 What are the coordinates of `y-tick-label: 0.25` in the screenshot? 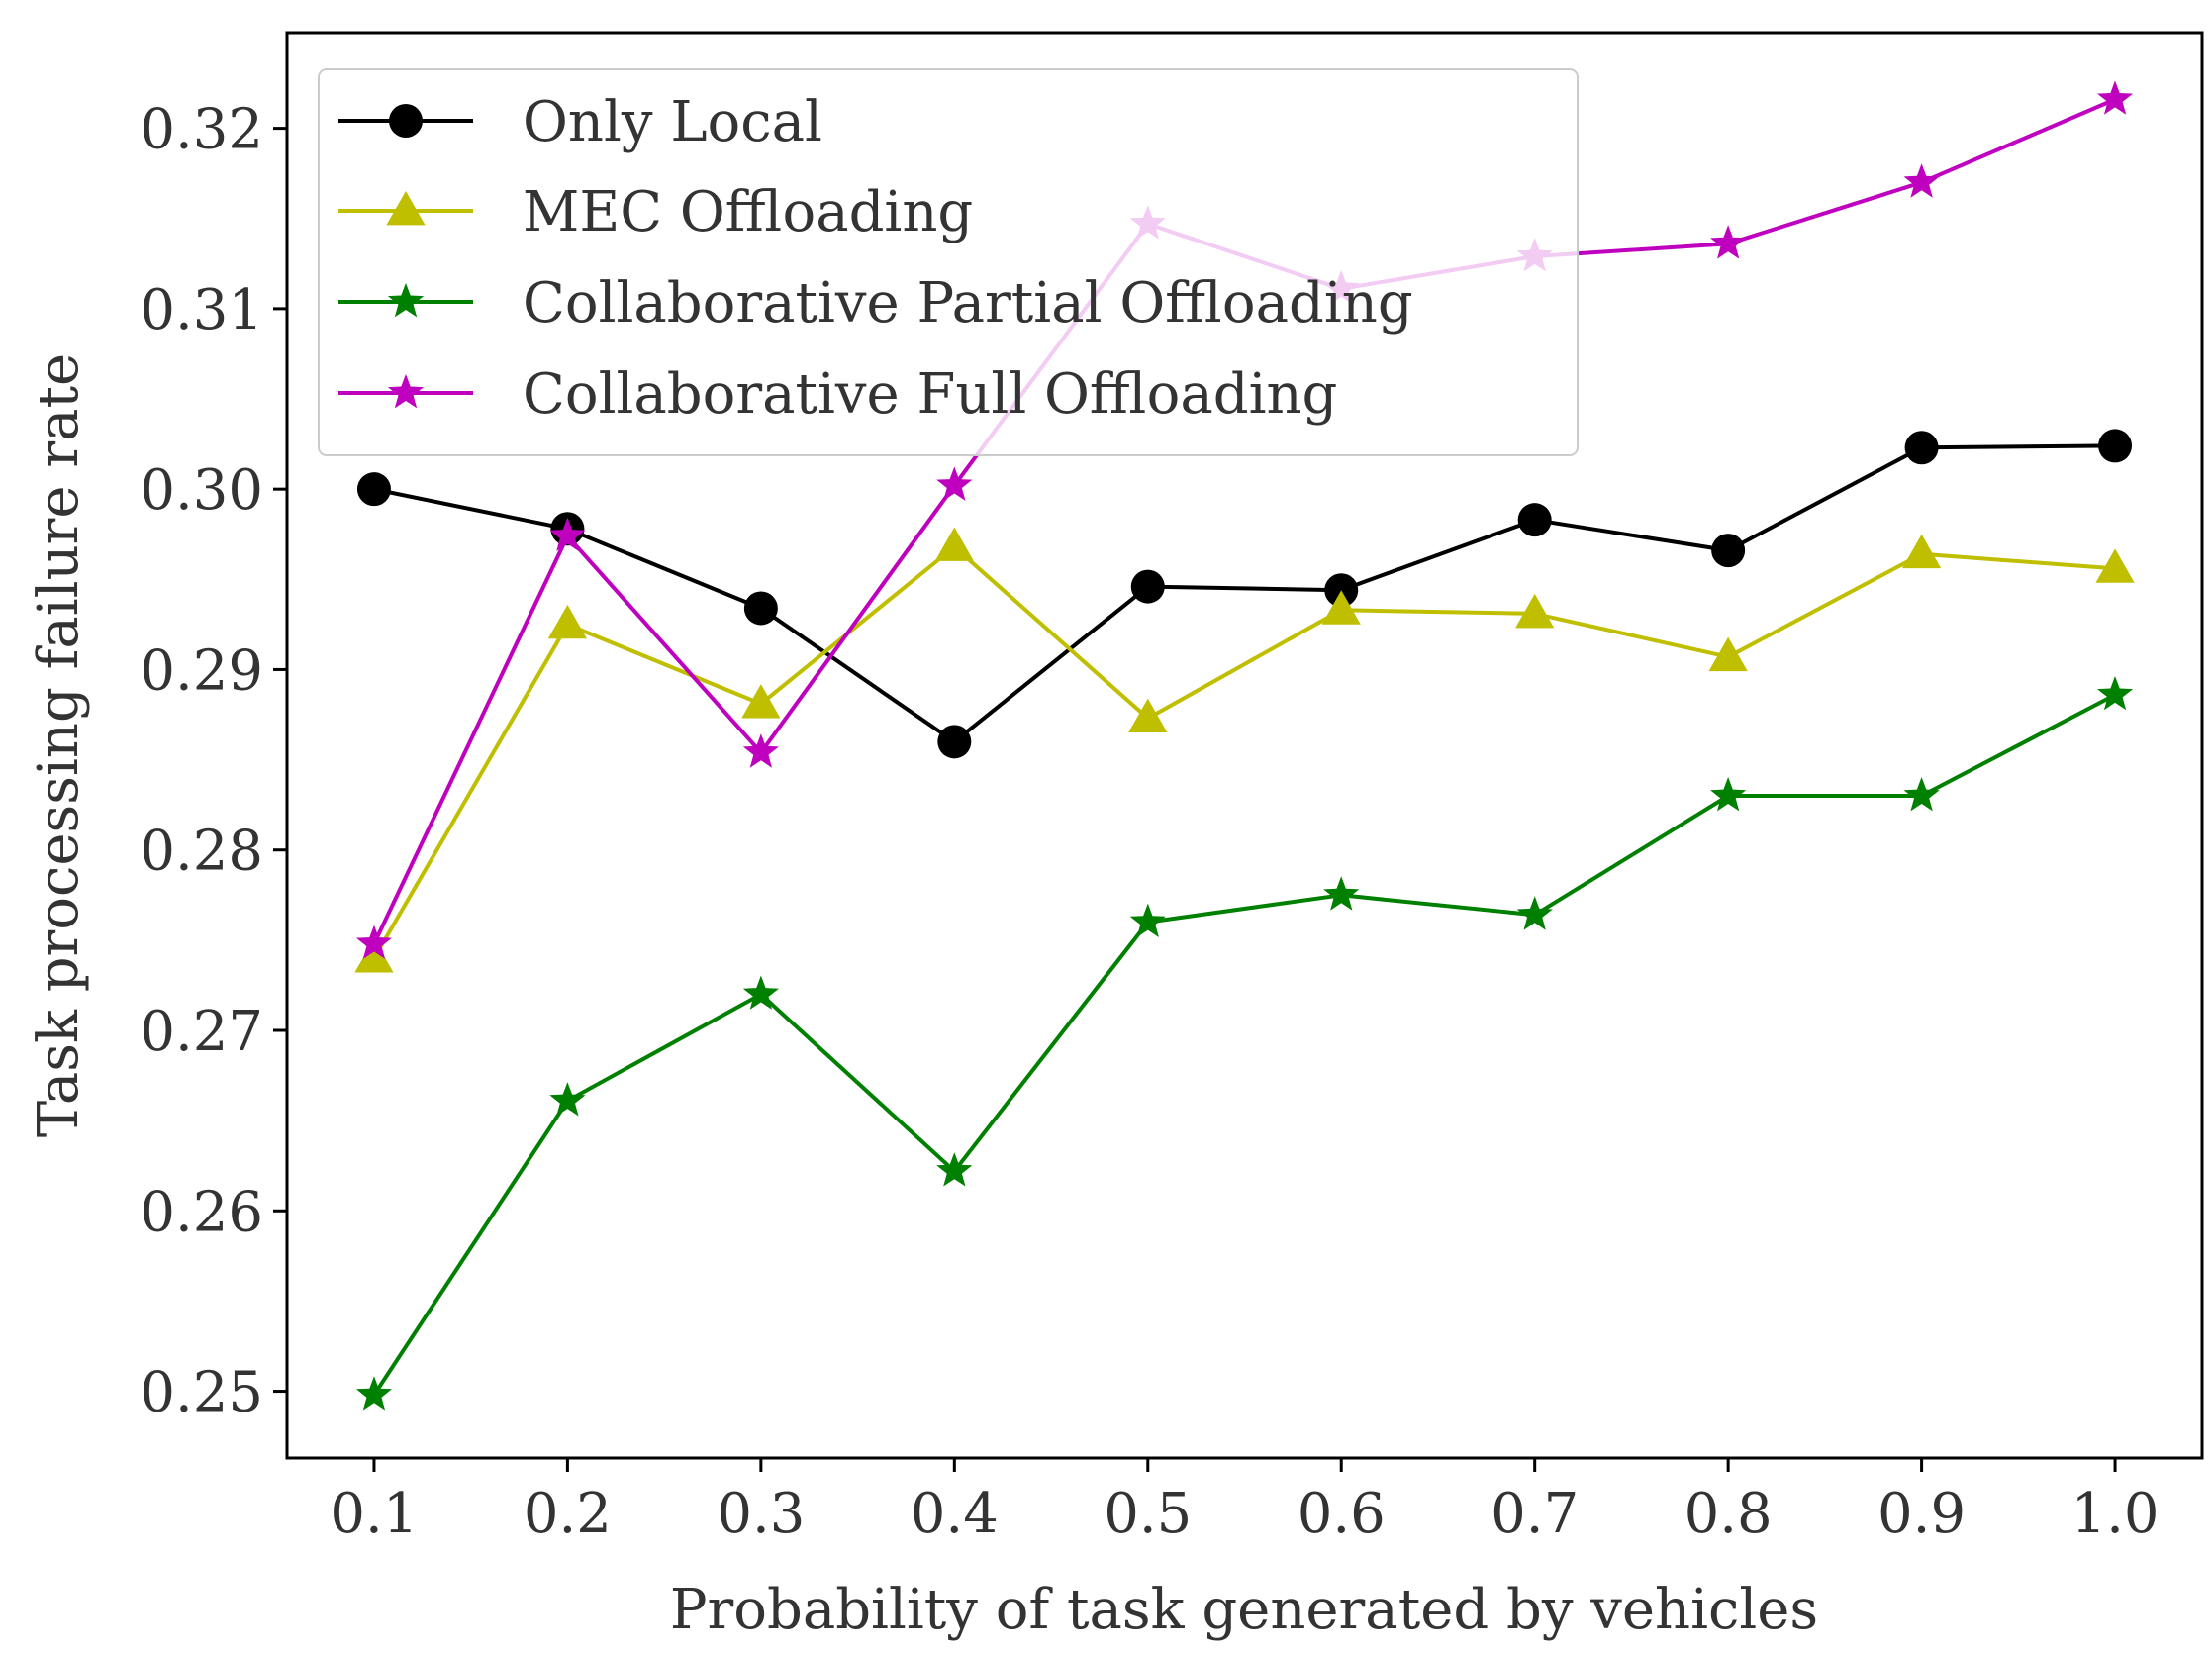 It's located at (201, 1393).